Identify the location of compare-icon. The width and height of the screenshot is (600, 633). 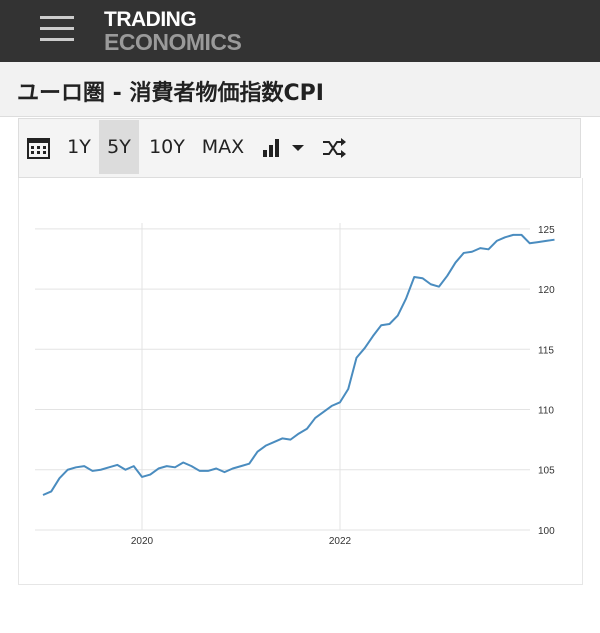
(334, 148).